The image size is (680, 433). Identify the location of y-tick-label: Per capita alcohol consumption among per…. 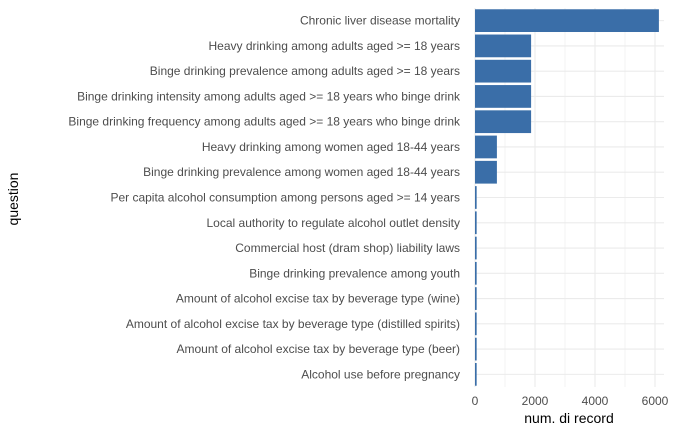
(285, 198).